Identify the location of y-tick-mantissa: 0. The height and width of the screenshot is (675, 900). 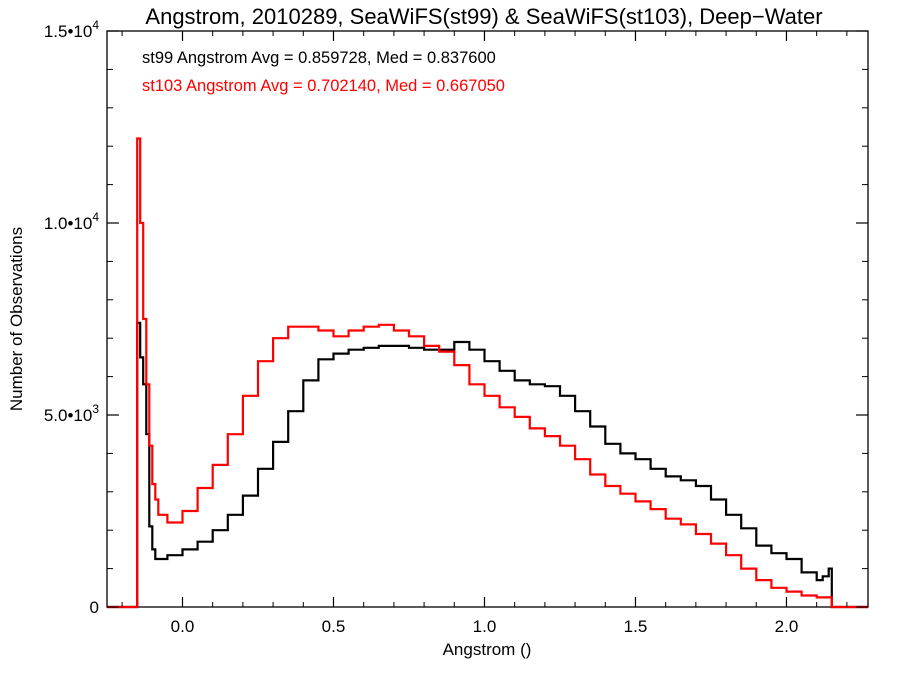
(94, 607).